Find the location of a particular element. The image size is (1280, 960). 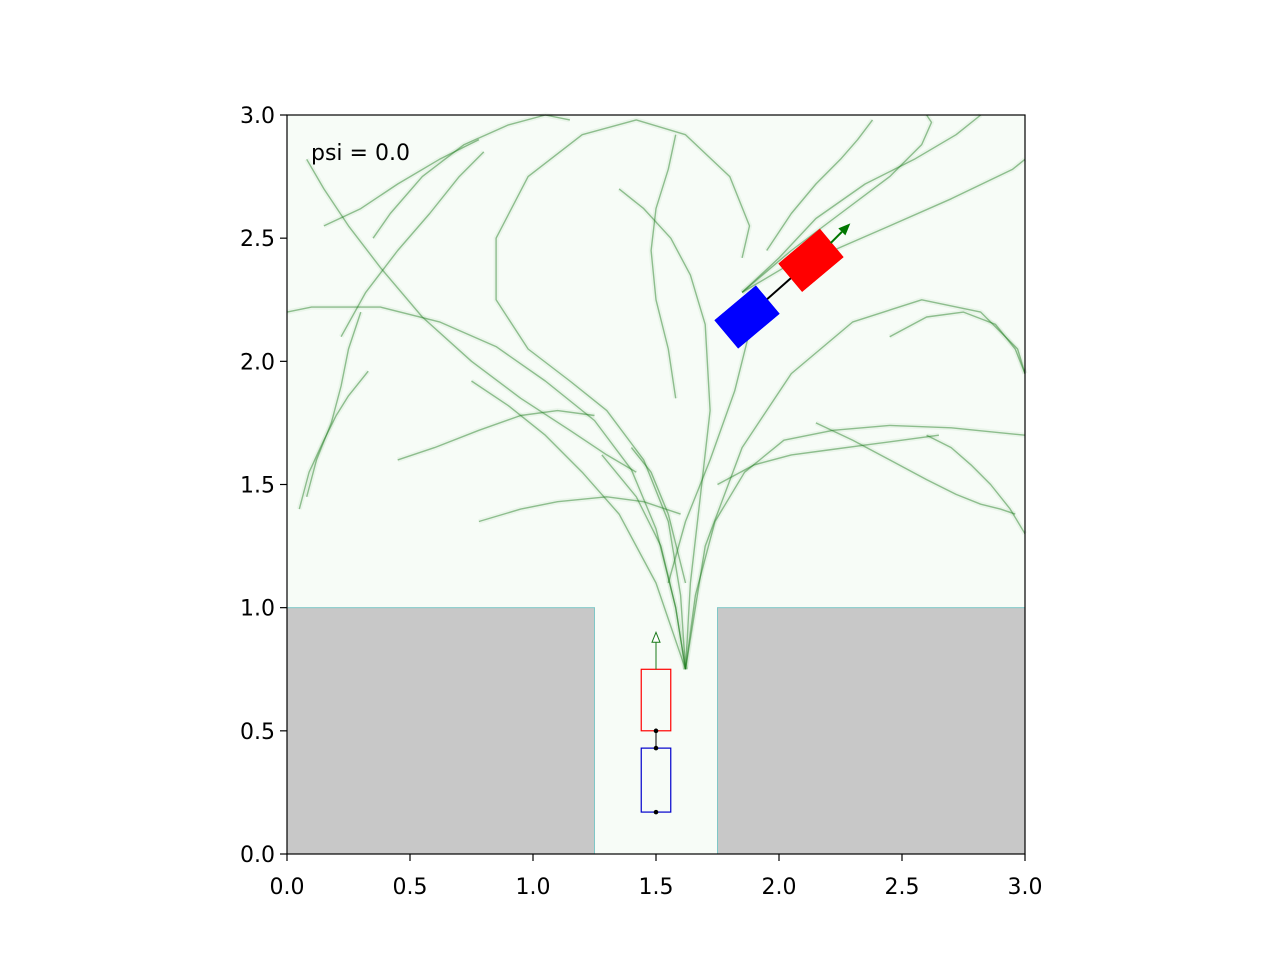

y-axis: 0.0 0.5 1.0 1.5 2.0 2.5 3.0 is located at coordinates (263, 486).